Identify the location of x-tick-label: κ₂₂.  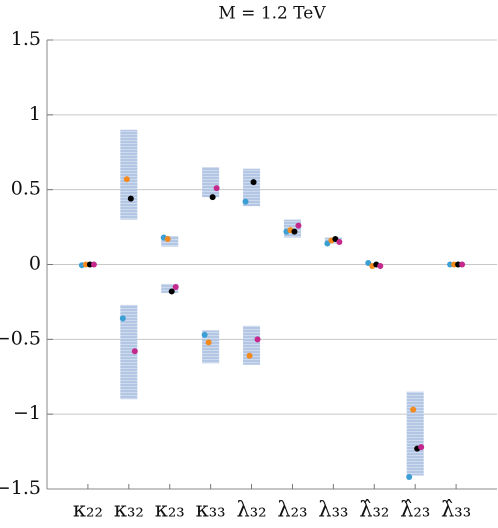
(88, 510).